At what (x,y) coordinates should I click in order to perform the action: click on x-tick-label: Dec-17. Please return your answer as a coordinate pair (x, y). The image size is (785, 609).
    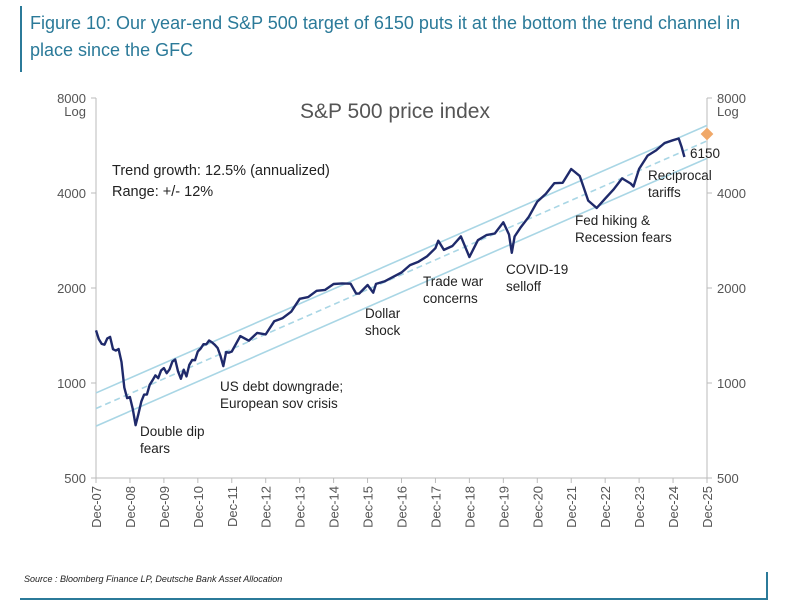
    Looking at the image, I should click on (435, 507).